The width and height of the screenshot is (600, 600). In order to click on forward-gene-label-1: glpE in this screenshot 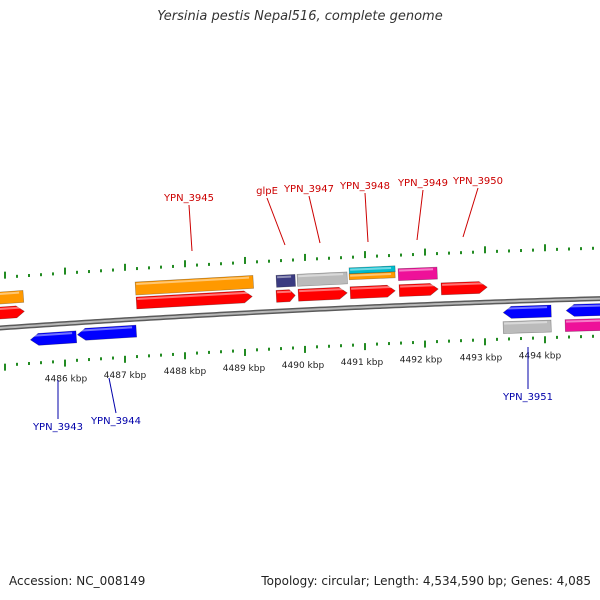, I will do `click(267, 191)`.